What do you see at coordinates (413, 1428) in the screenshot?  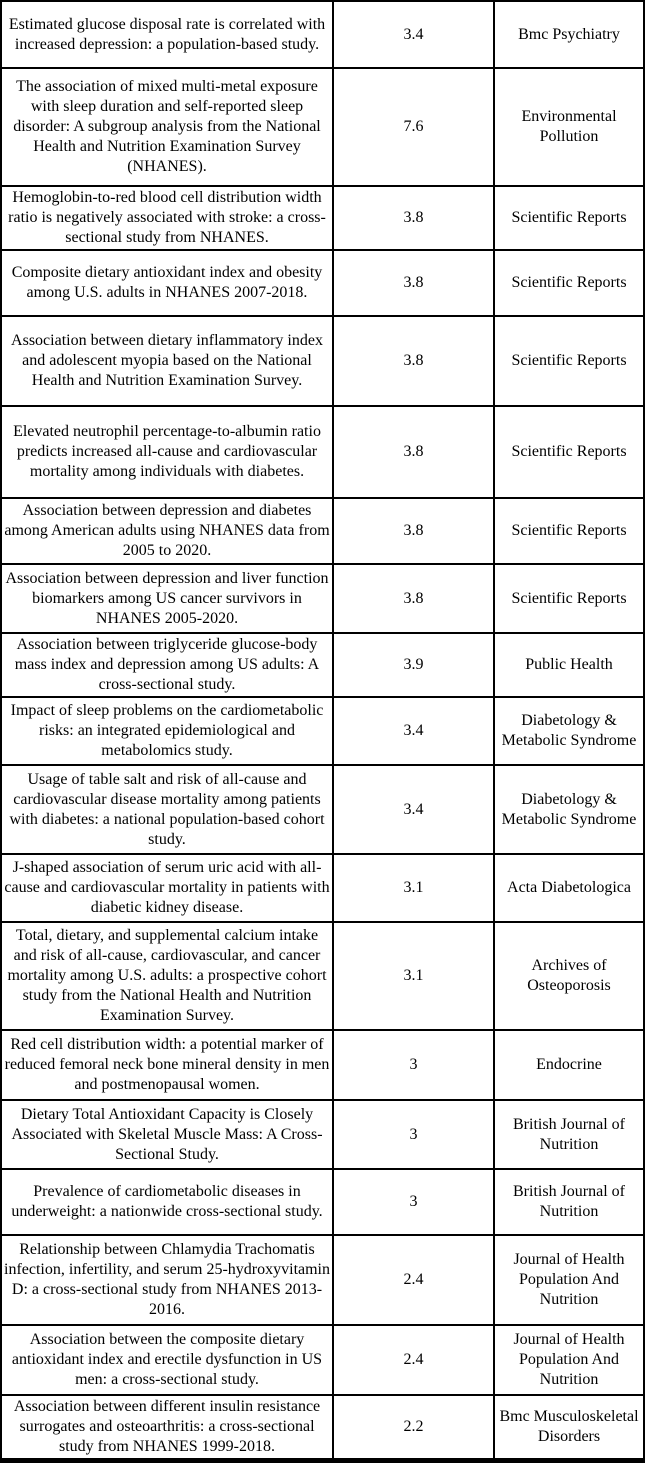 I see `impact-factor-cell: 2.2` at bounding box center [413, 1428].